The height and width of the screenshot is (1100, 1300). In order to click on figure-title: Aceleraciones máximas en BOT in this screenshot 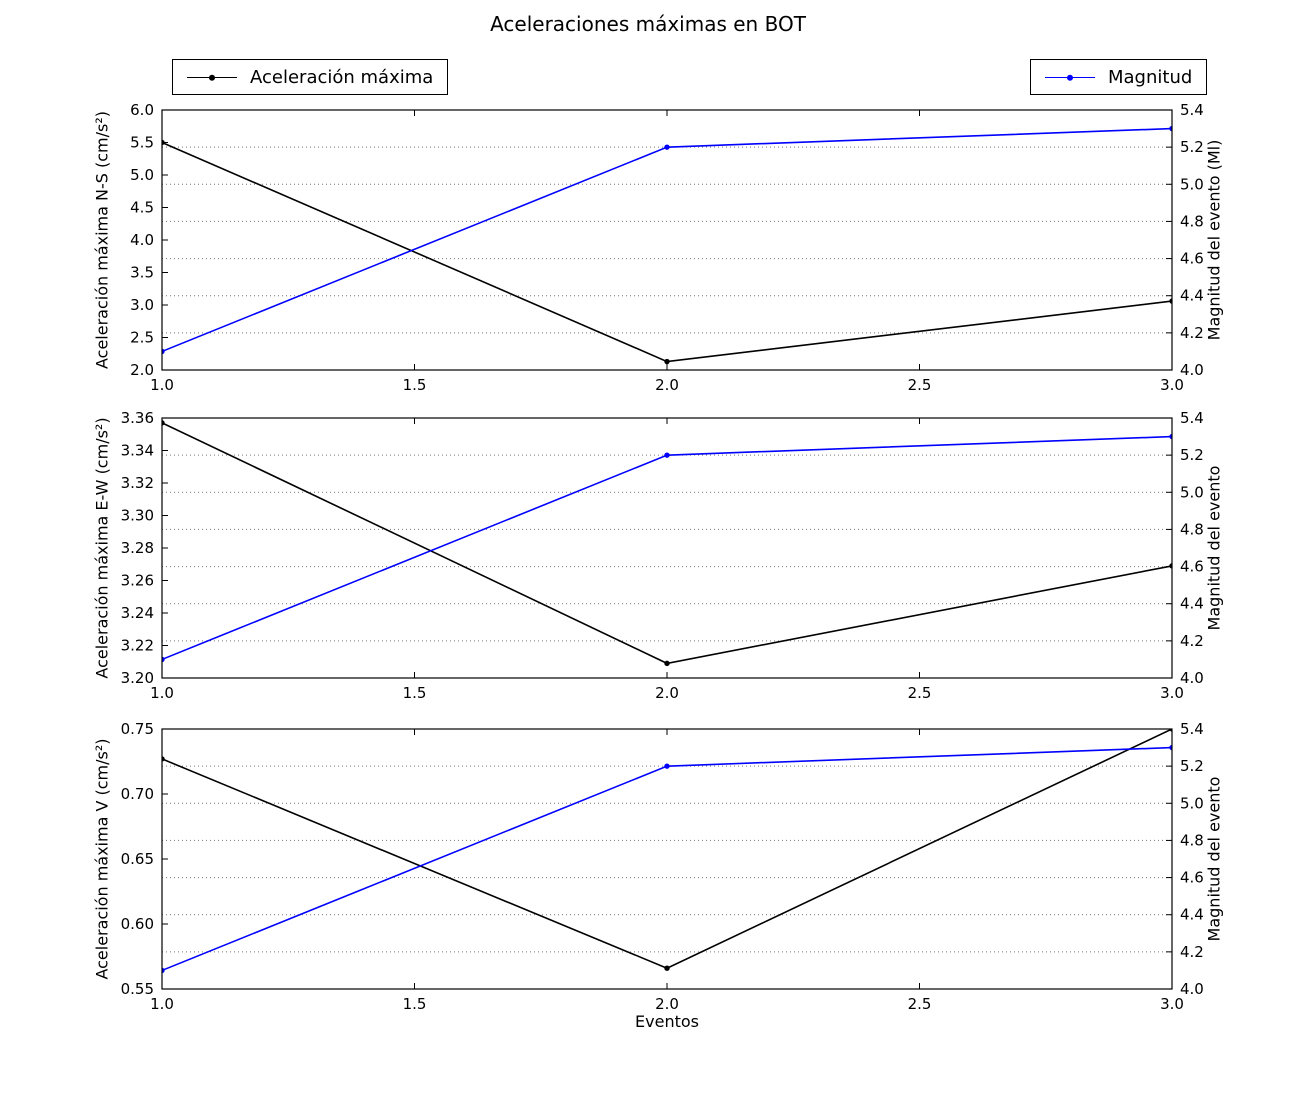, I will do `click(648, 24)`.